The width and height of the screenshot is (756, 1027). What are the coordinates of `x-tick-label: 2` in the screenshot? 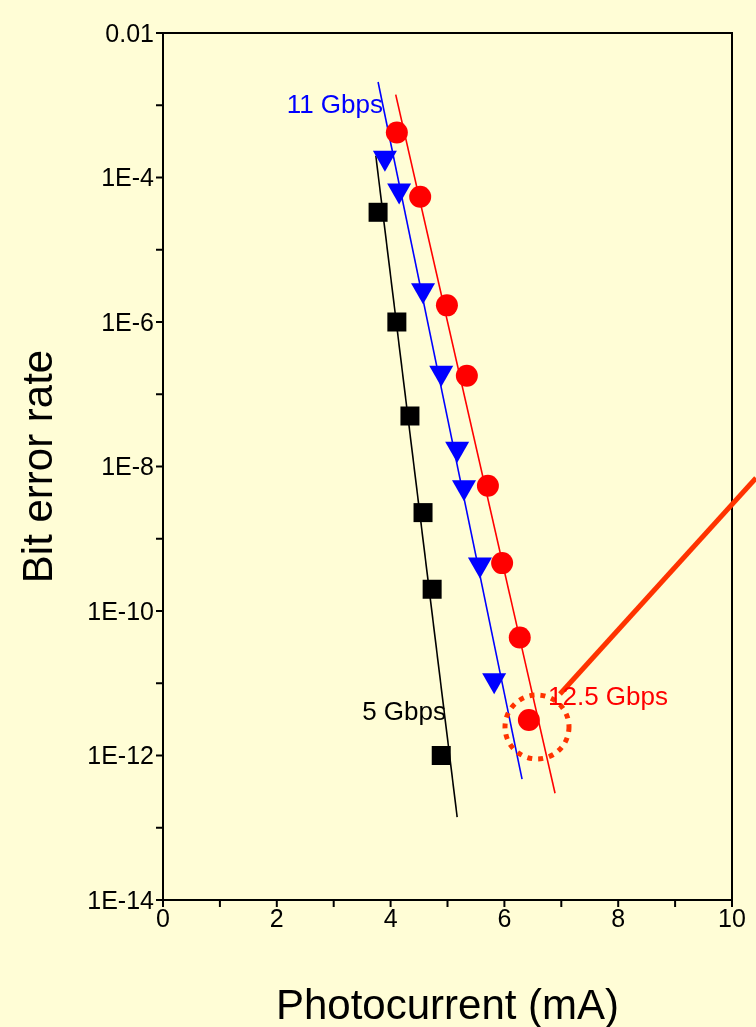 It's located at (276, 917).